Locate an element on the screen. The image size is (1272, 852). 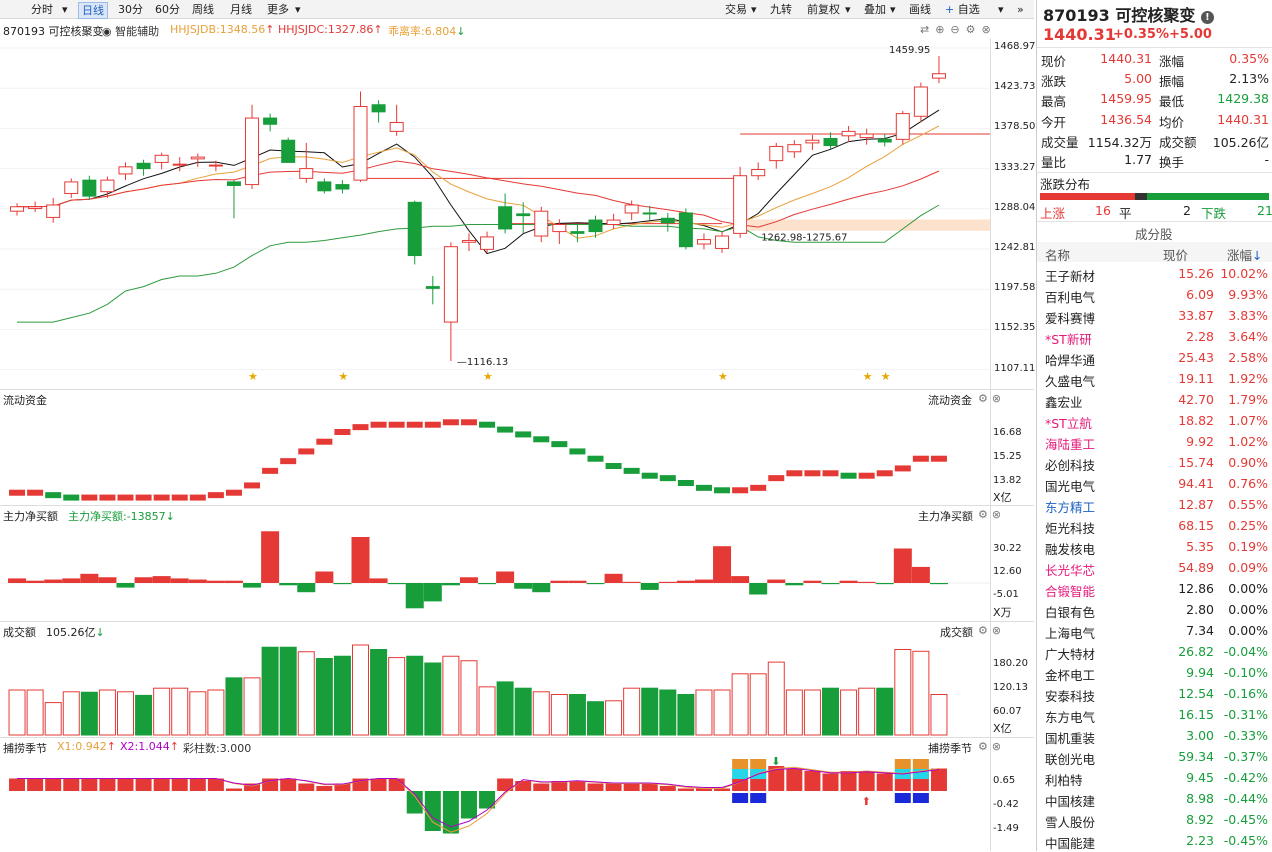
component-name: 金杯电工 is located at coordinates (1070, 675).